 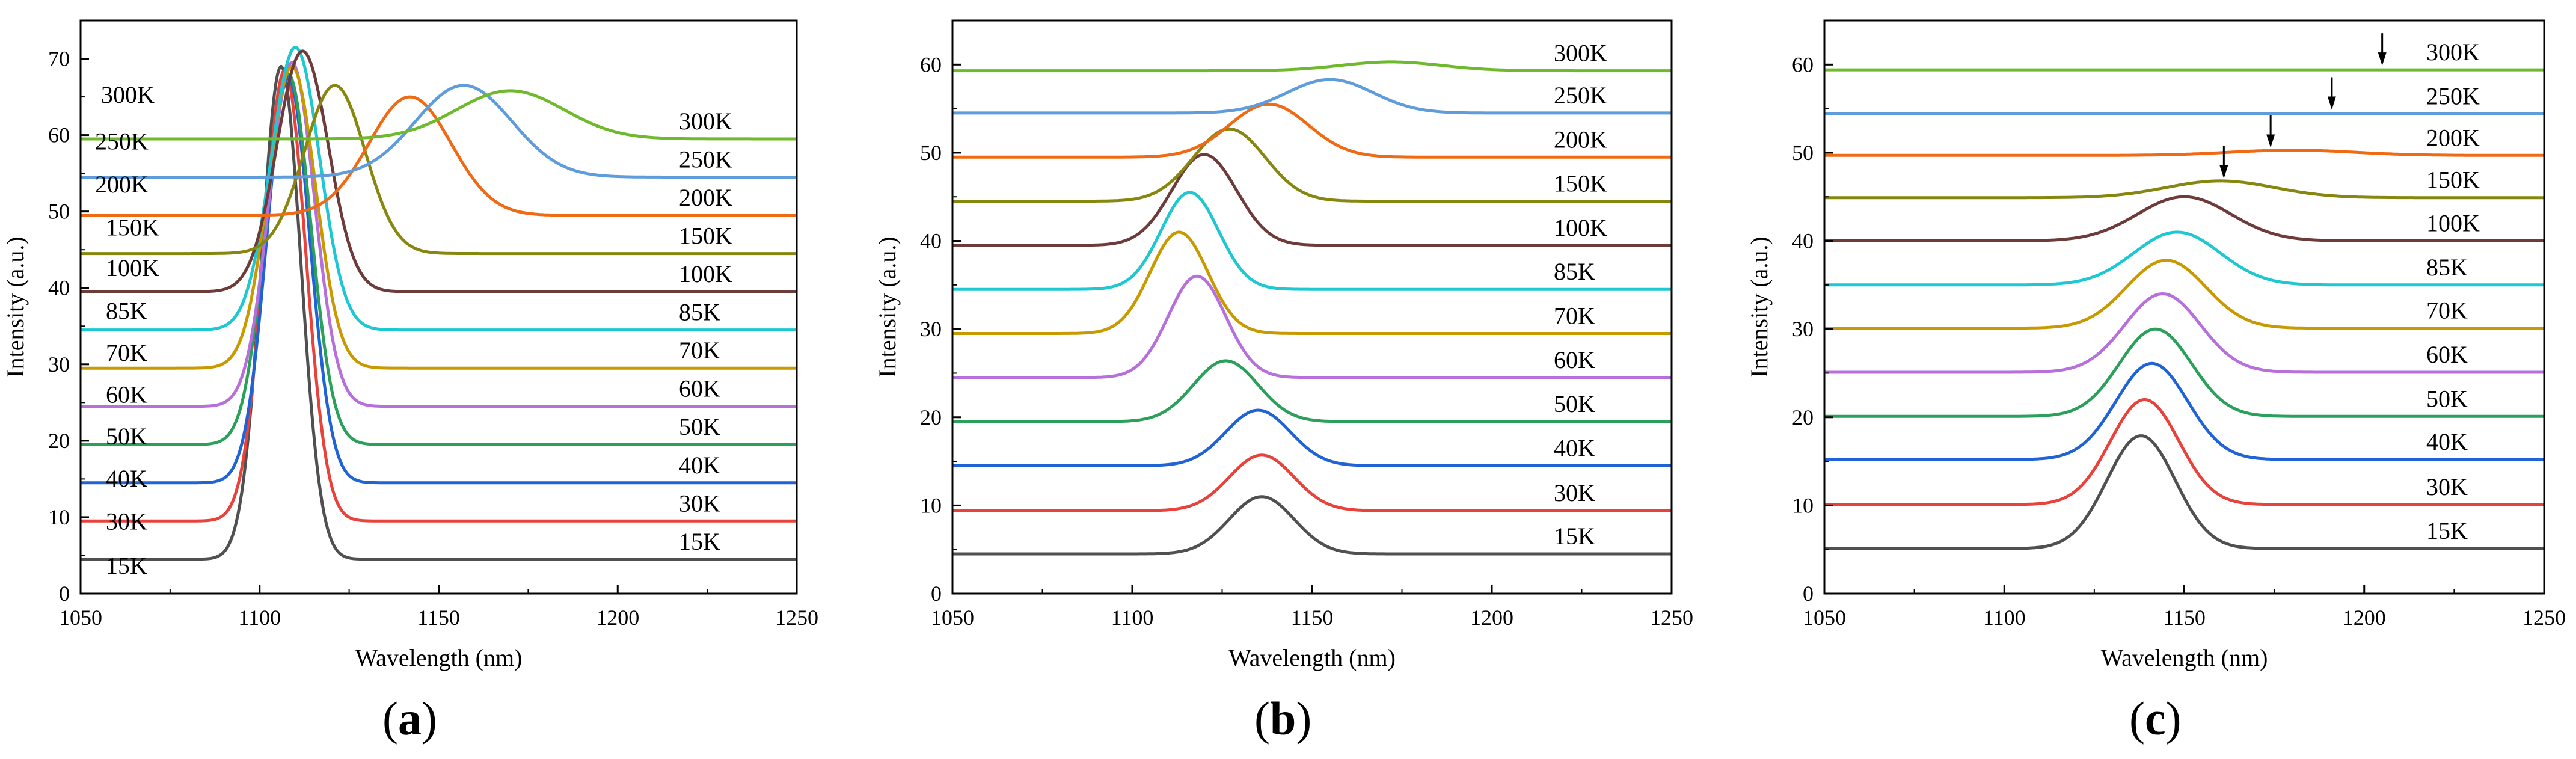 I want to click on series-label-right-c: 85K, so click(x=2447, y=267).